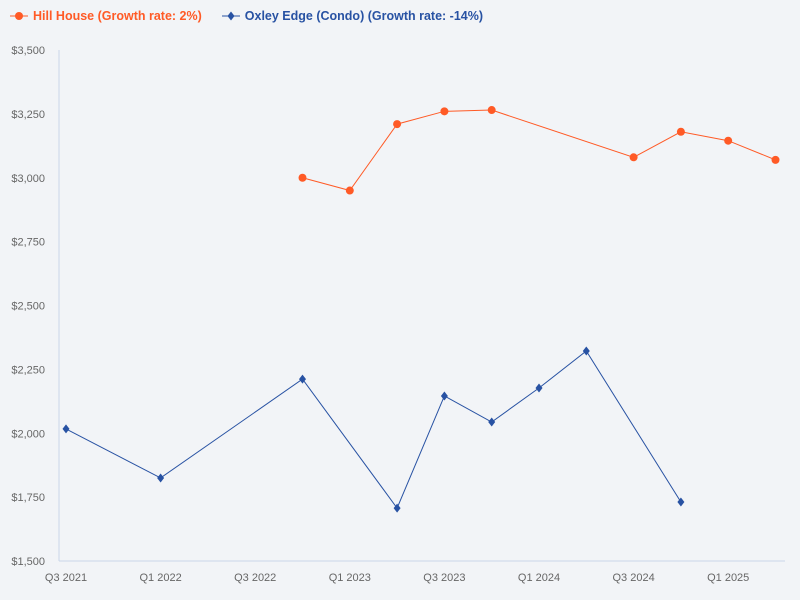 The width and height of the screenshot is (800, 600). I want to click on x-tick-label: Q1 2023, so click(350, 578).